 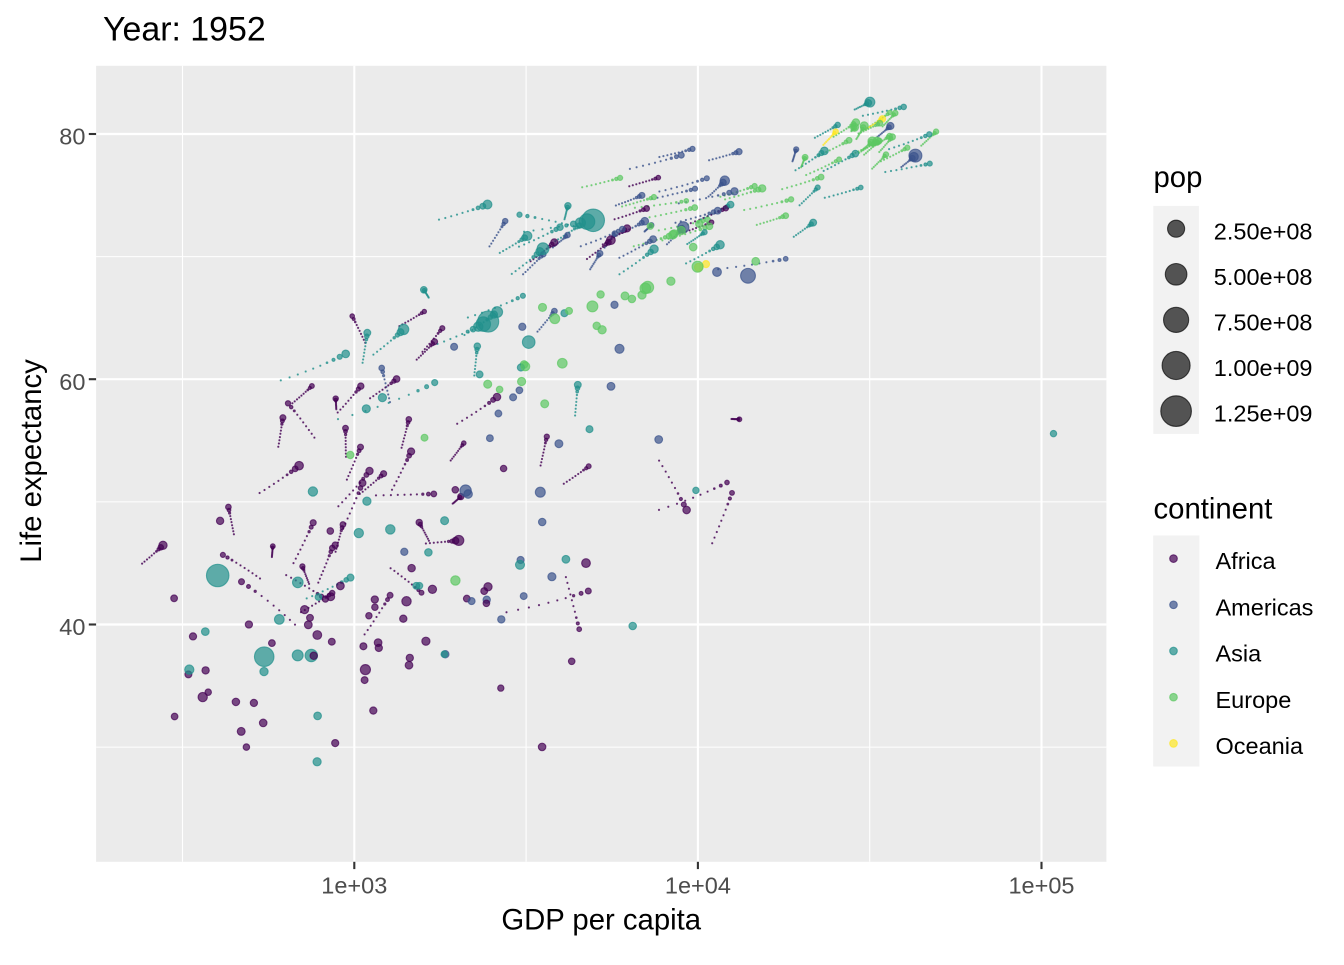 What do you see at coordinates (1213, 509) in the screenshot?
I see `svg-text: continent` at bounding box center [1213, 509].